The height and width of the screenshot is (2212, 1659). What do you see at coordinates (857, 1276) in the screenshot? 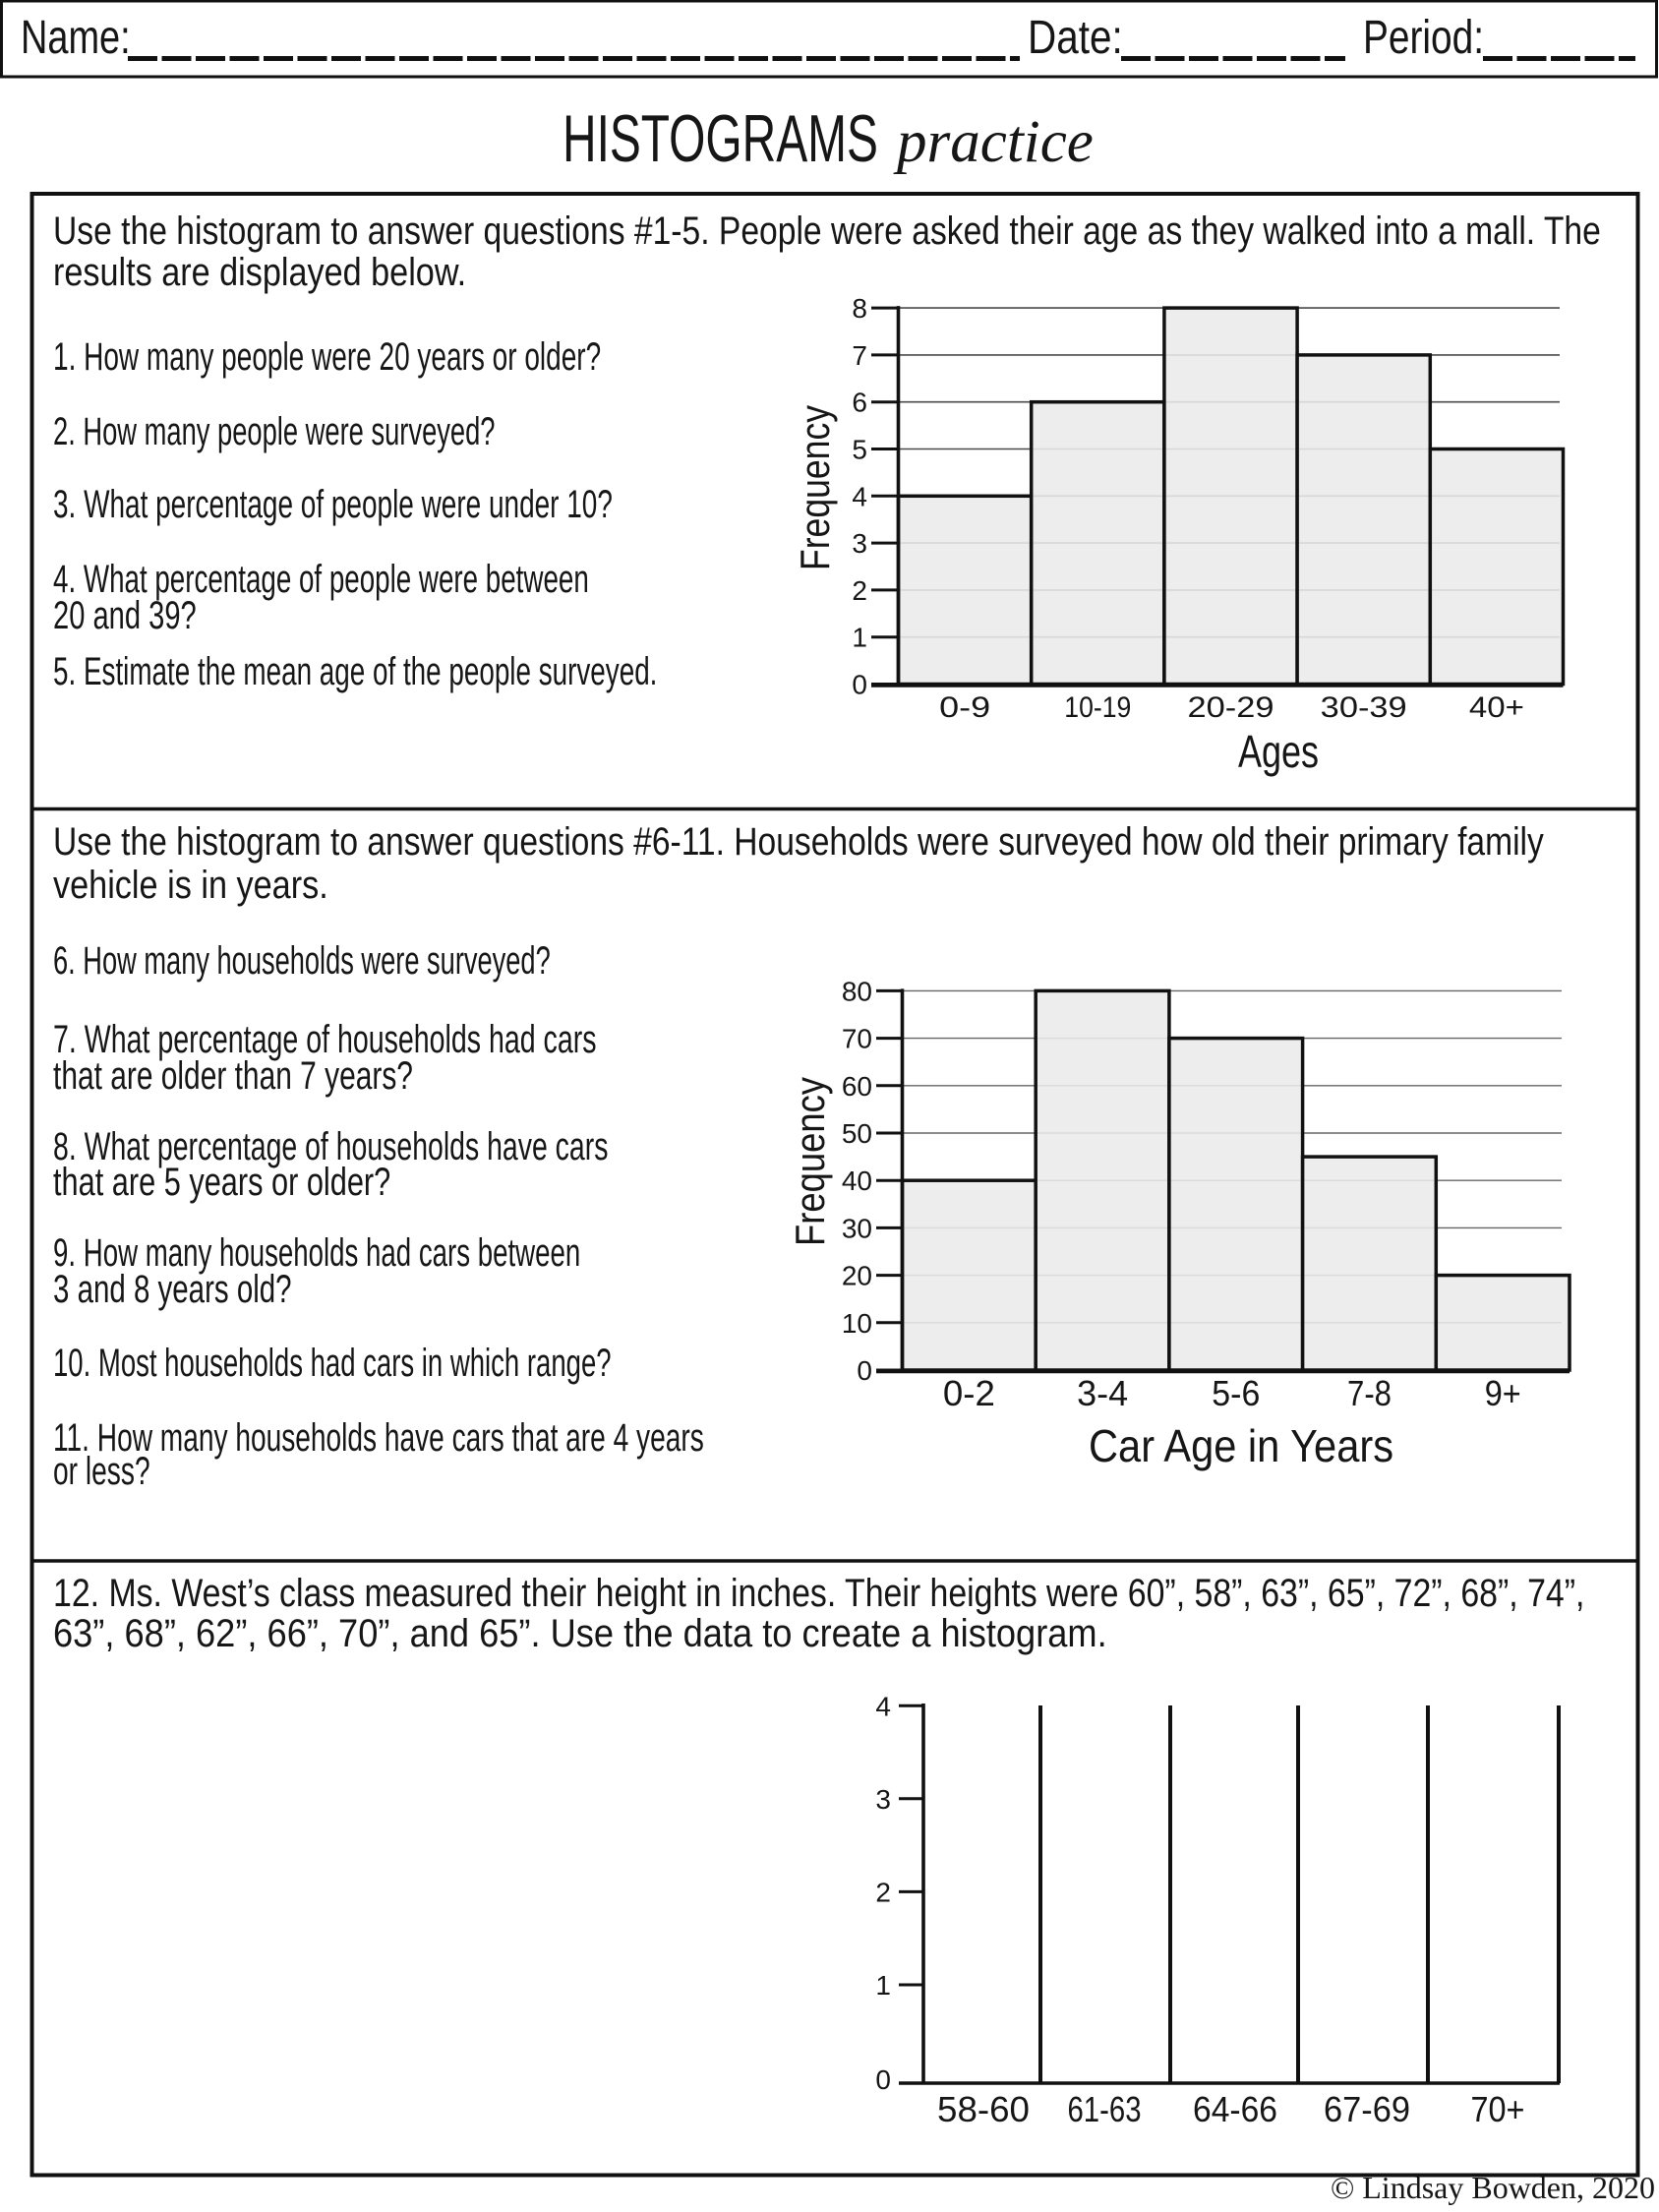
I see `svg-text: 20` at bounding box center [857, 1276].